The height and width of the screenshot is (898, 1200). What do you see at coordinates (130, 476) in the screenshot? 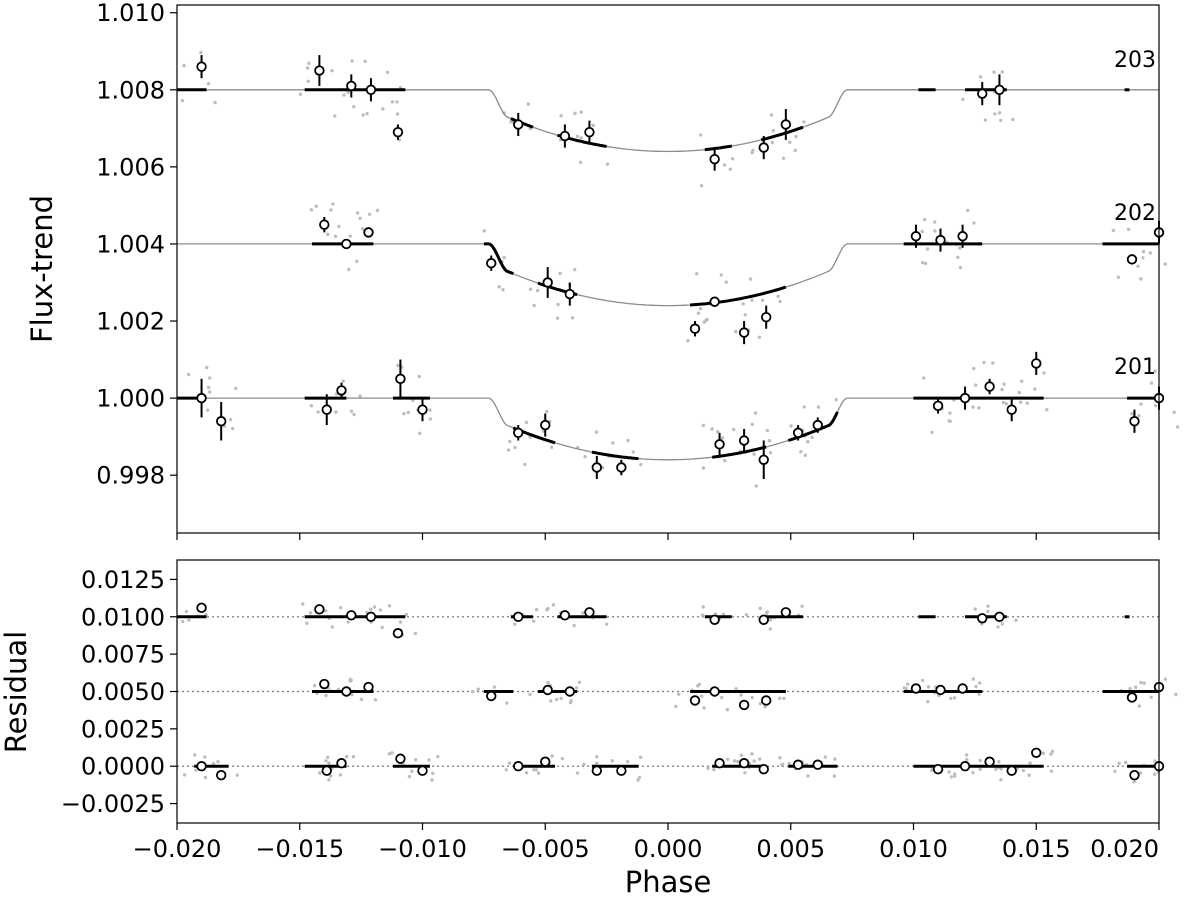
I see `y-tick-label: 0.998` at bounding box center [130, 476].